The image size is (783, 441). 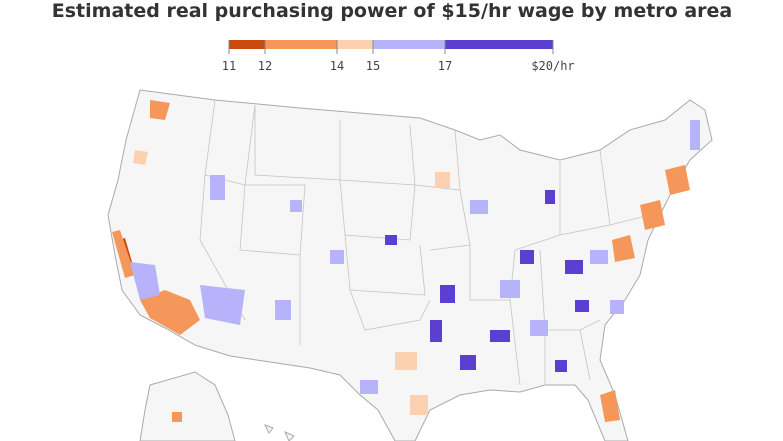 I want to click on legend-tick-label: 17, so click(x=445, y=66).